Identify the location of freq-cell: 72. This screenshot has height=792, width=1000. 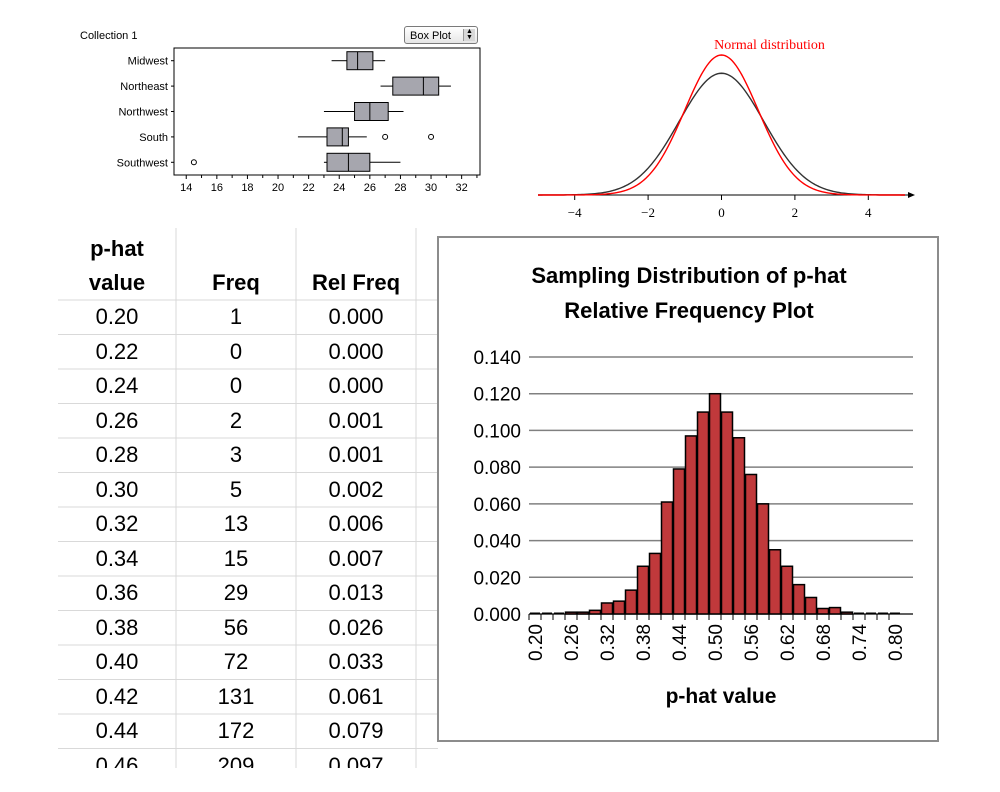
(236, 661).